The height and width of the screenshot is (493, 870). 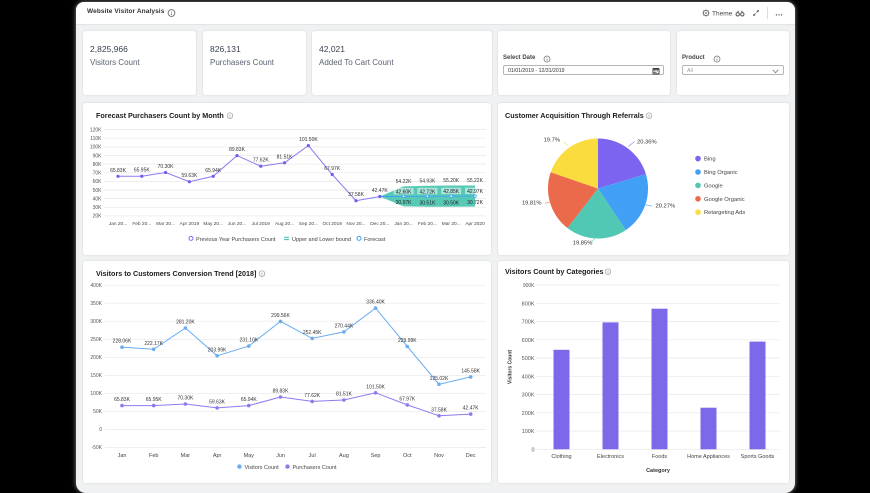 What do you see at coordinates (427, 203) in the screenshot?
I see `svg-text: 30.51K` at bounding box center [427, 203].